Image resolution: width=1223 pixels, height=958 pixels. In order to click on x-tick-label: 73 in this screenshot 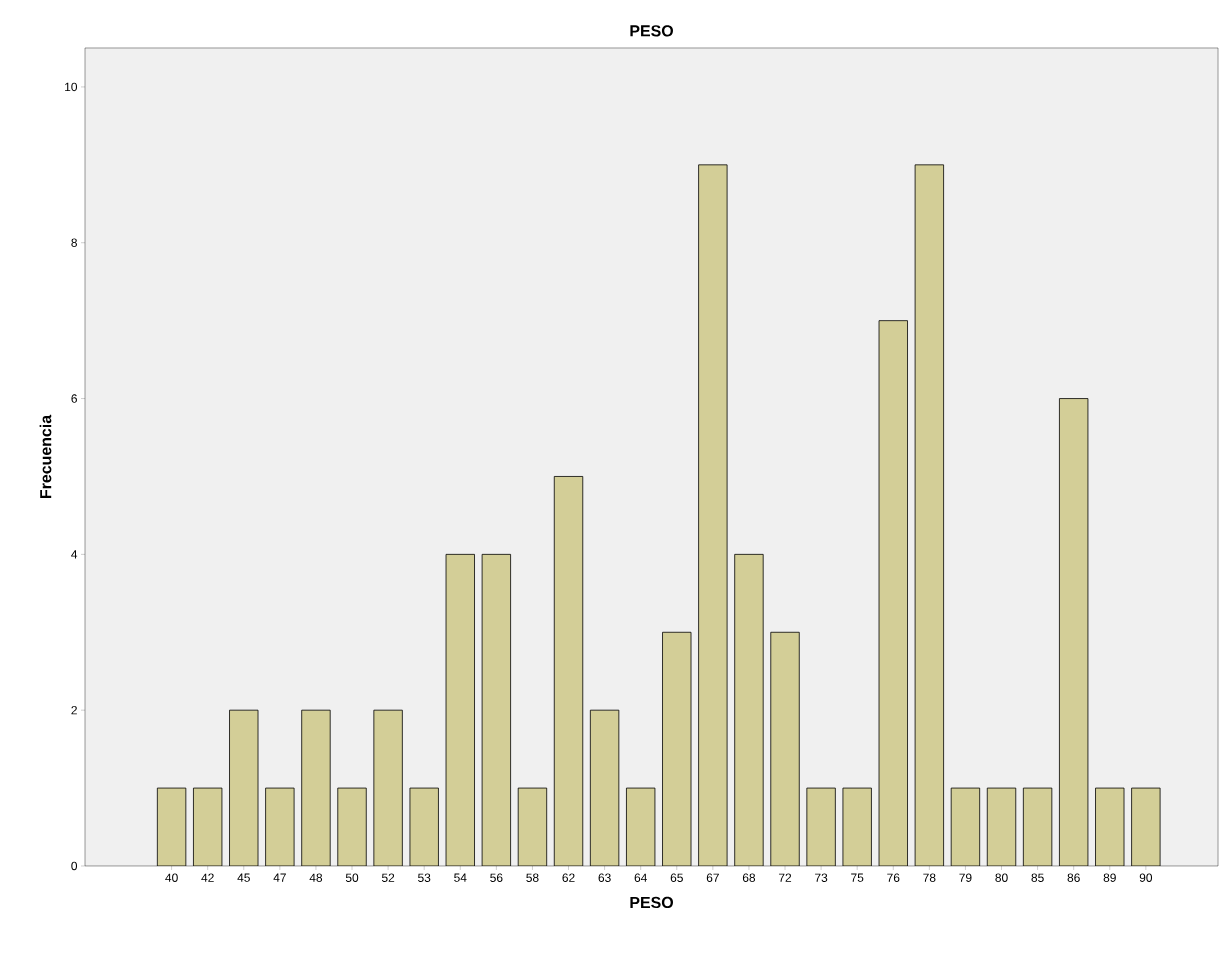, I will do `click(821, 877)`.